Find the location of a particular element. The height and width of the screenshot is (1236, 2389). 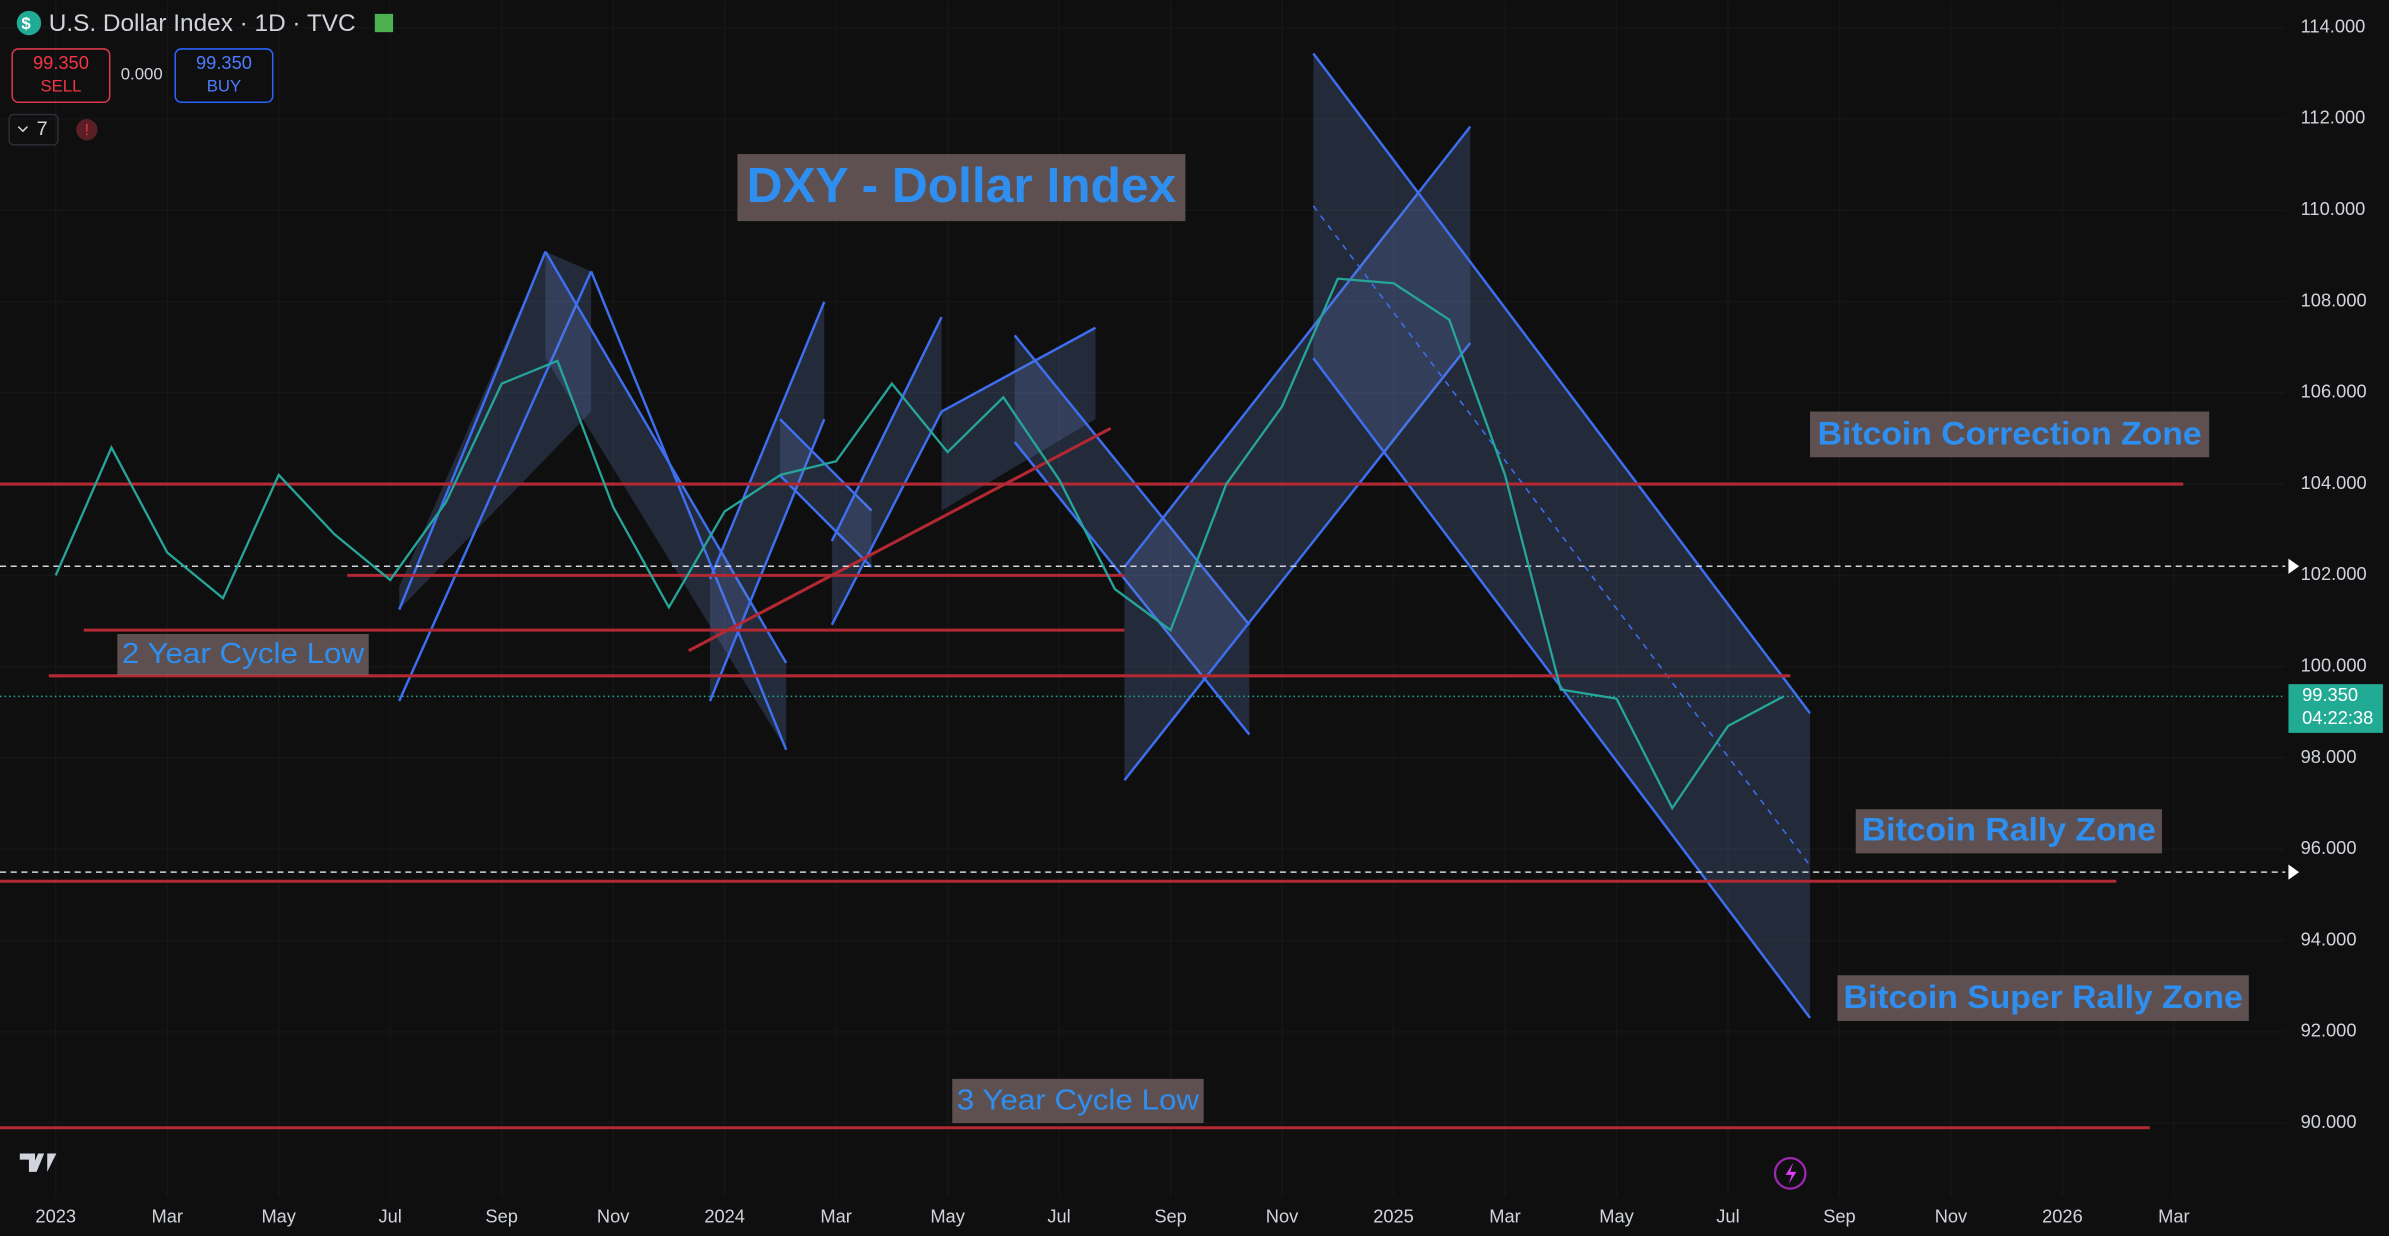

x-tick-label: 2023 is located at coordinates (55, 1215).